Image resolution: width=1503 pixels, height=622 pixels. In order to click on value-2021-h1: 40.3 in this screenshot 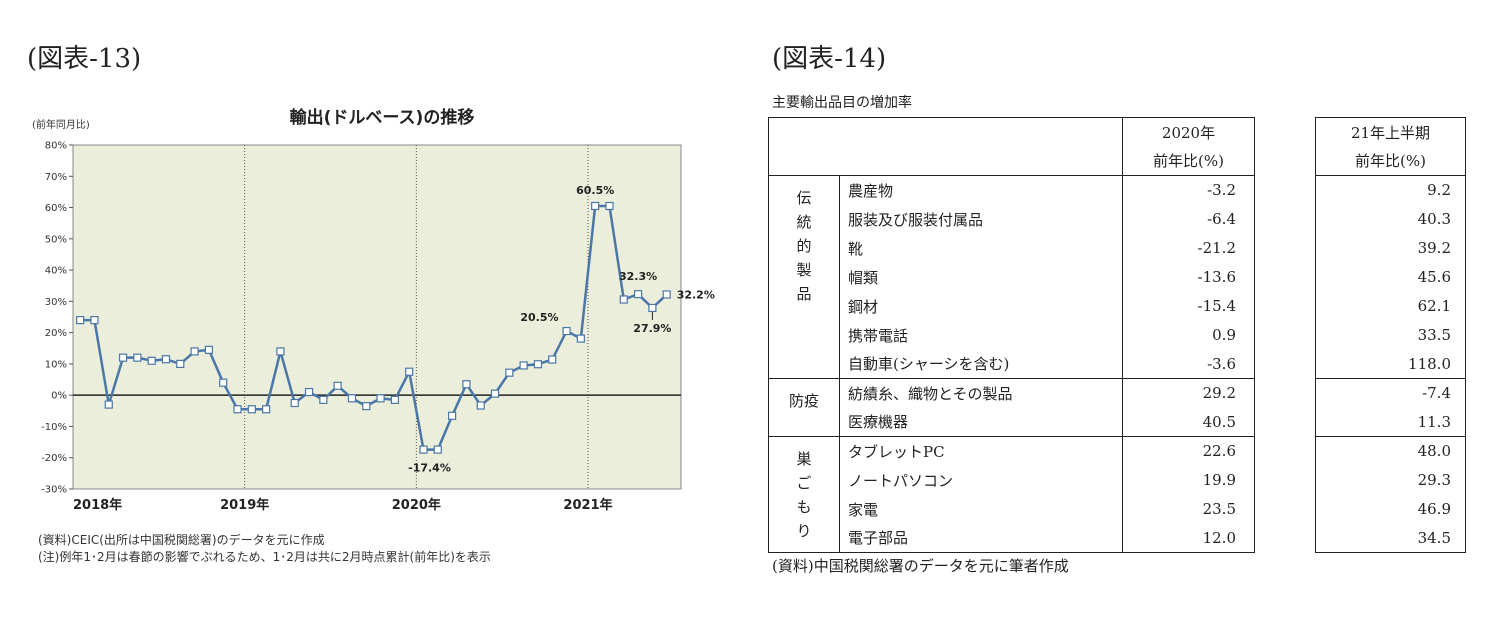, I will do `click(1390, 219)`.